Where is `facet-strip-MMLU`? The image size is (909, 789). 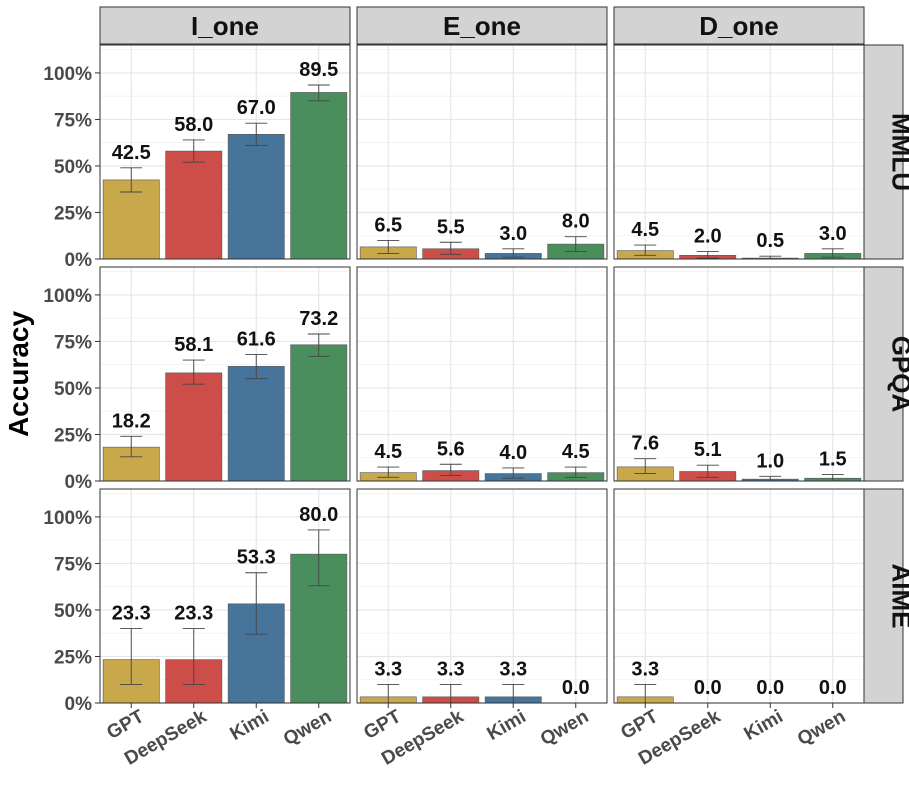
facet-strip-MMLU is located at coordinates (883, 152).